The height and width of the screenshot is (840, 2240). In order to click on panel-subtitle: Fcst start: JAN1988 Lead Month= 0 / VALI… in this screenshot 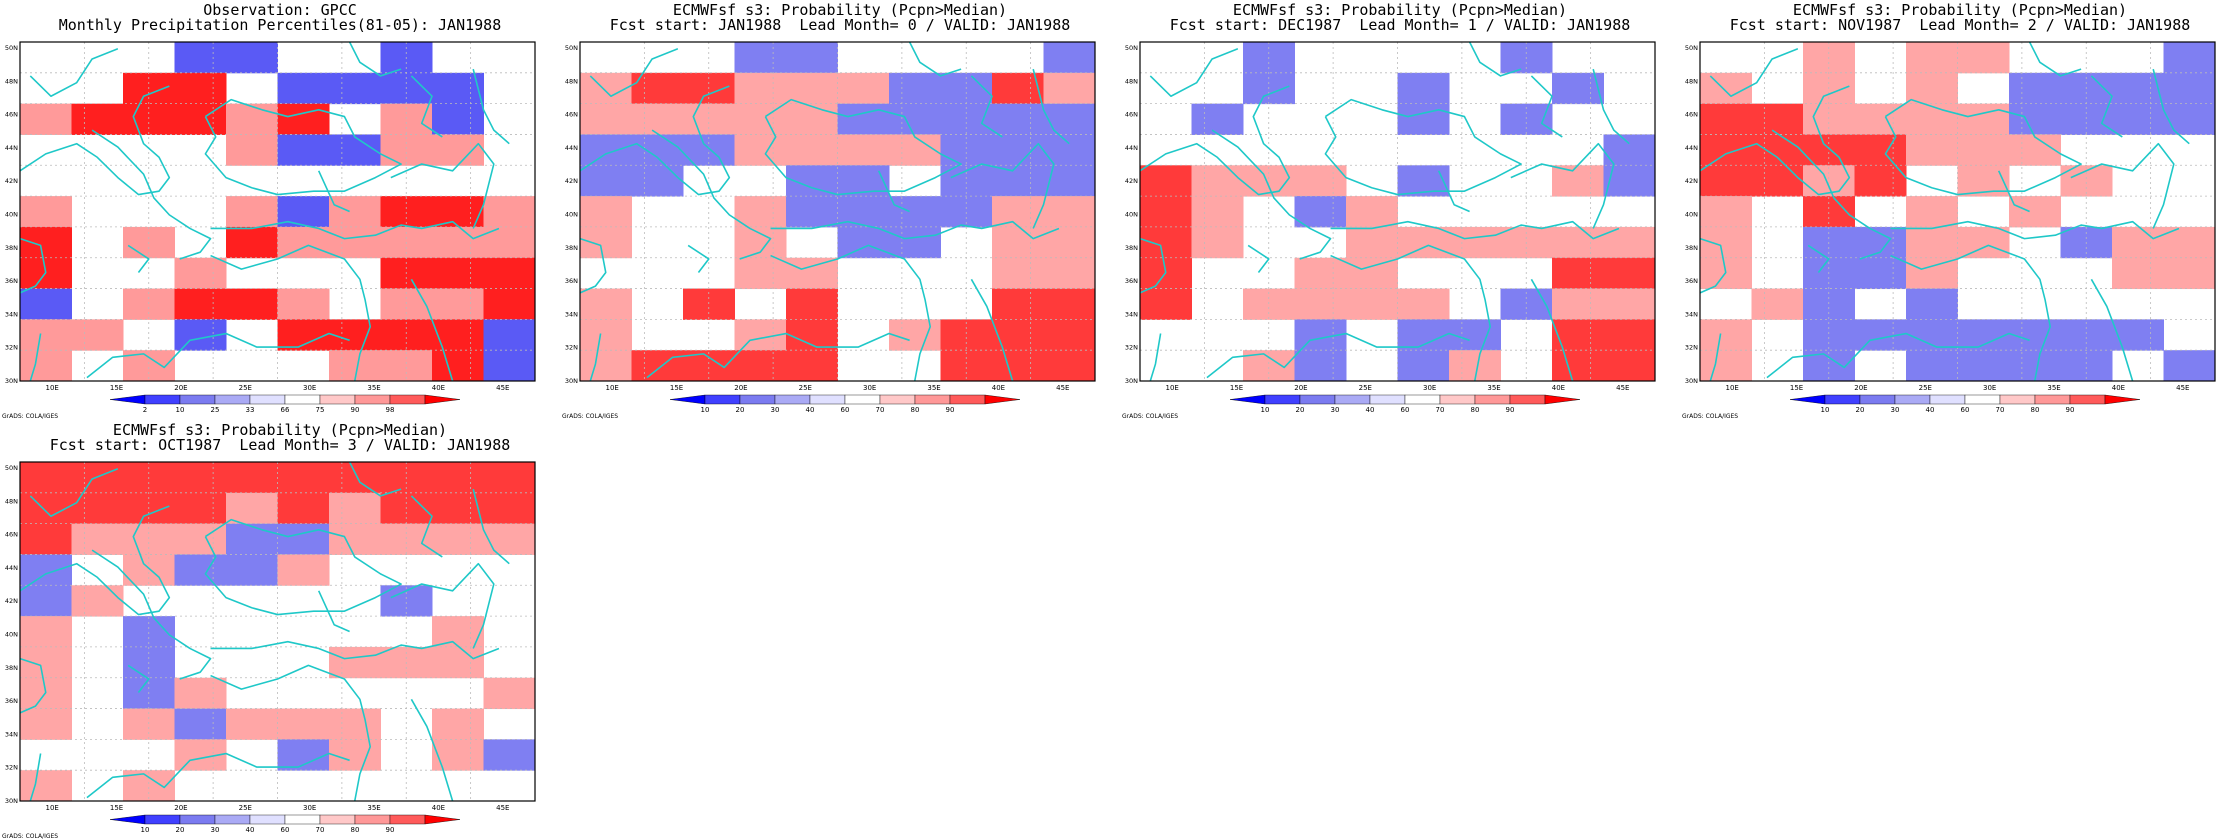, I will do `click(840, 25)`.